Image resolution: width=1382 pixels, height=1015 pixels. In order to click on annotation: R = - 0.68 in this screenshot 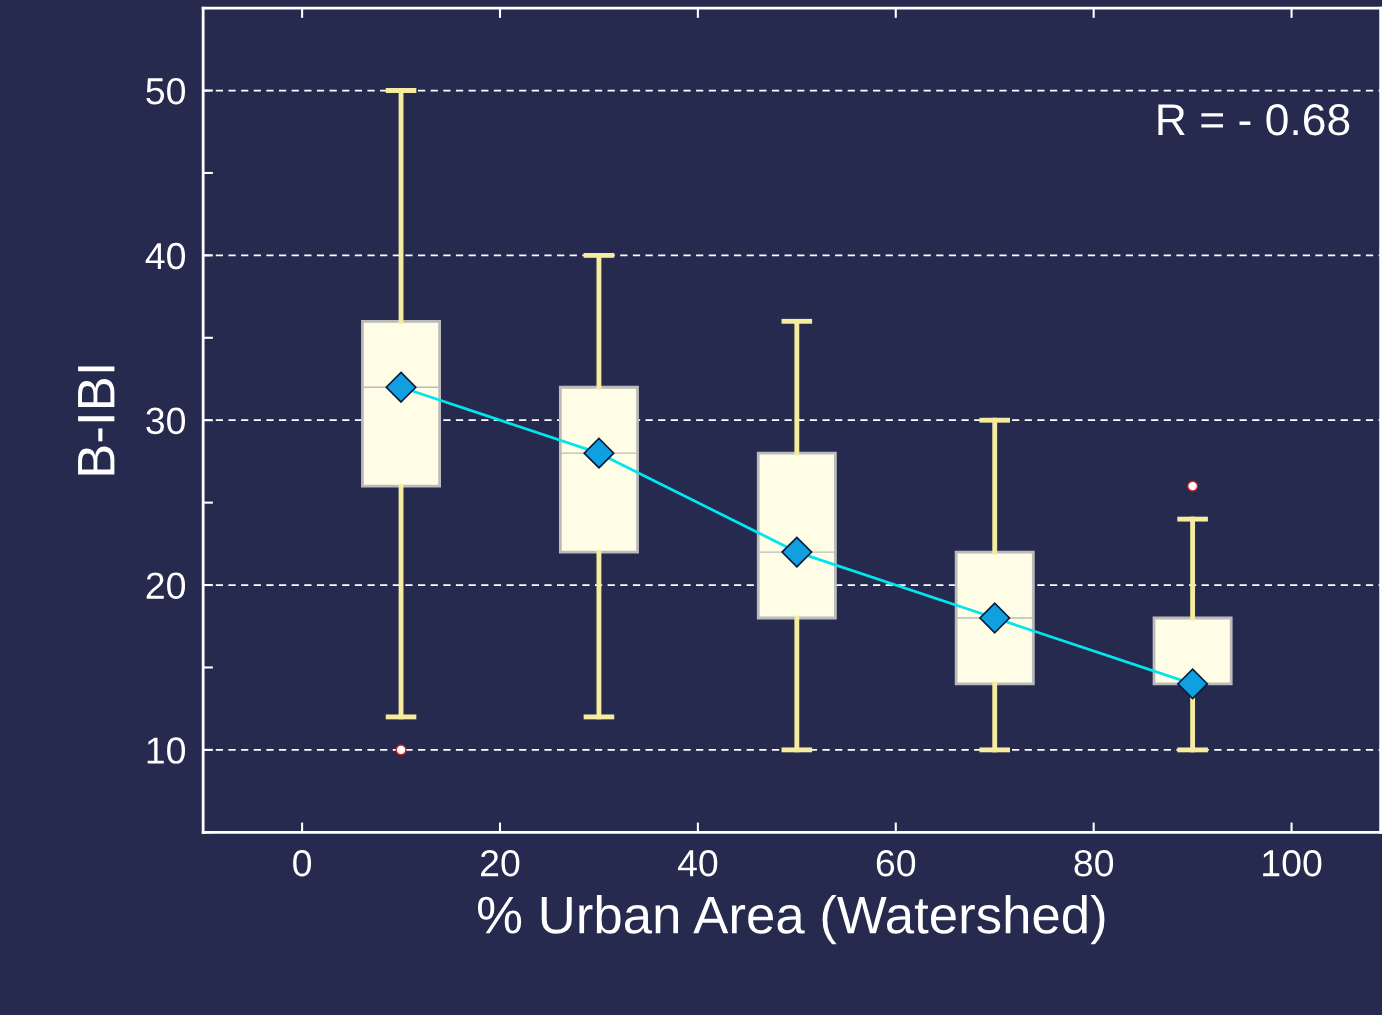, I will do `click(1254, 119)`.